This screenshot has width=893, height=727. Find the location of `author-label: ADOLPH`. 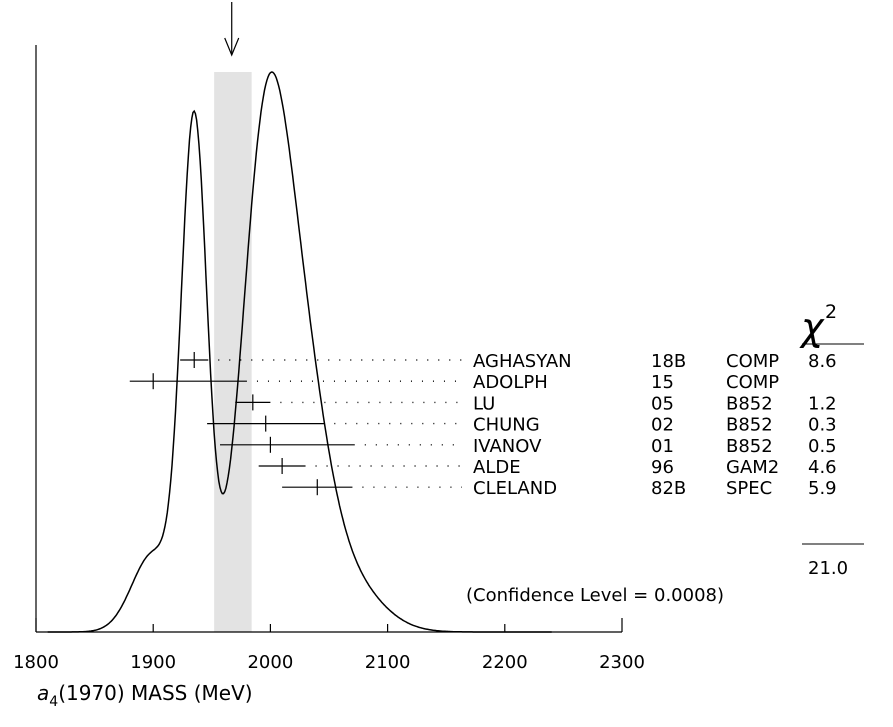

author-label: ADOLPH is located at coordinates (510, 382).